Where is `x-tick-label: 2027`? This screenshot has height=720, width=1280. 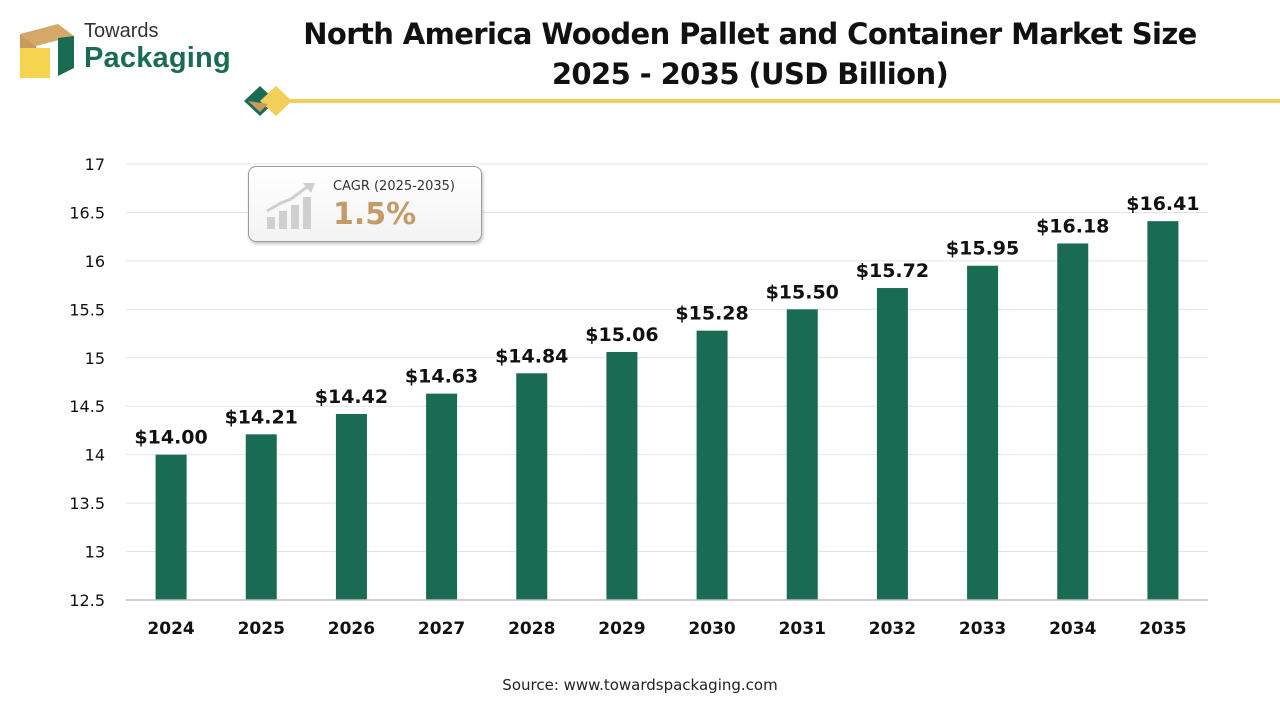 x-tick-label: 2027 is located at coordinates (441, 629).